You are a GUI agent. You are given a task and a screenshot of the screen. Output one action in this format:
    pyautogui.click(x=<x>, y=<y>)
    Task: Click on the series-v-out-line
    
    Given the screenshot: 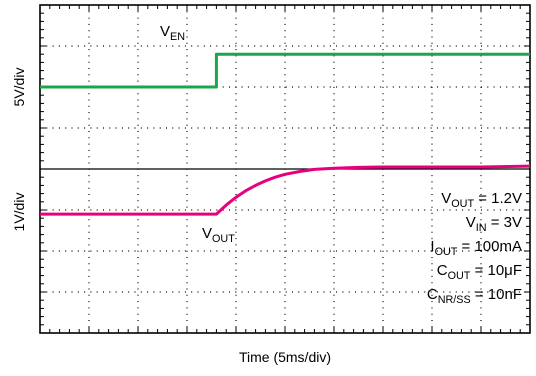 What is the action you would take?
    pyautogui.click(x=285, y=190)
    